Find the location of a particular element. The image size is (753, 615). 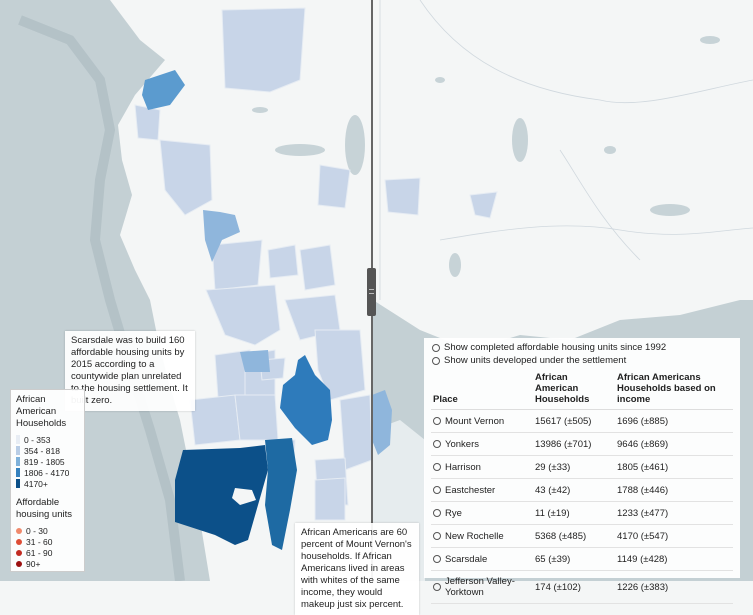

legend-household-row: 819 - 1805 is located at coordinates (47, 461).